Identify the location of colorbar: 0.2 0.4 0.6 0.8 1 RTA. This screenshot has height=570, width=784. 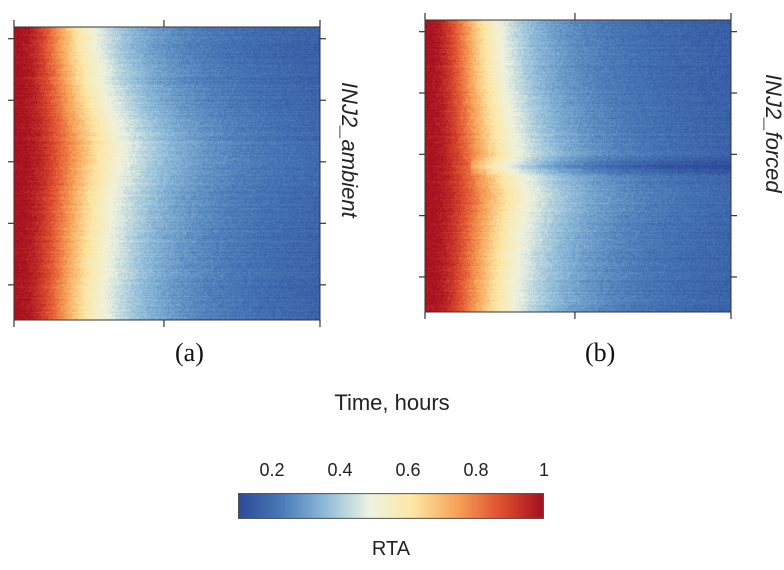
(393, 515).